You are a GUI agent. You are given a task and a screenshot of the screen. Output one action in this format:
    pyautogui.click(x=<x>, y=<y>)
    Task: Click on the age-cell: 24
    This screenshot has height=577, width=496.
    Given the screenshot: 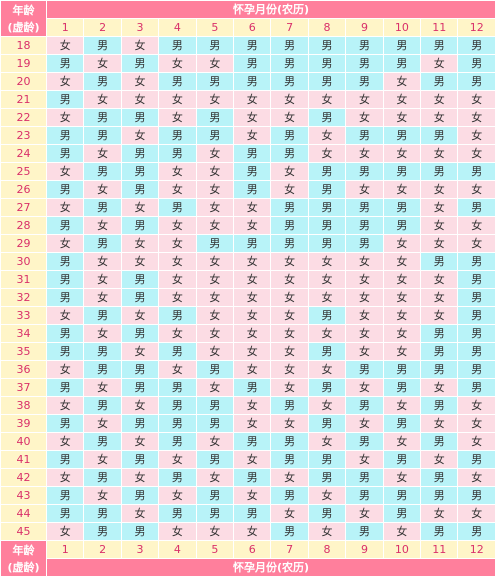 What is the action you would take?
    pyautogui.click(x=23, y=153)
    